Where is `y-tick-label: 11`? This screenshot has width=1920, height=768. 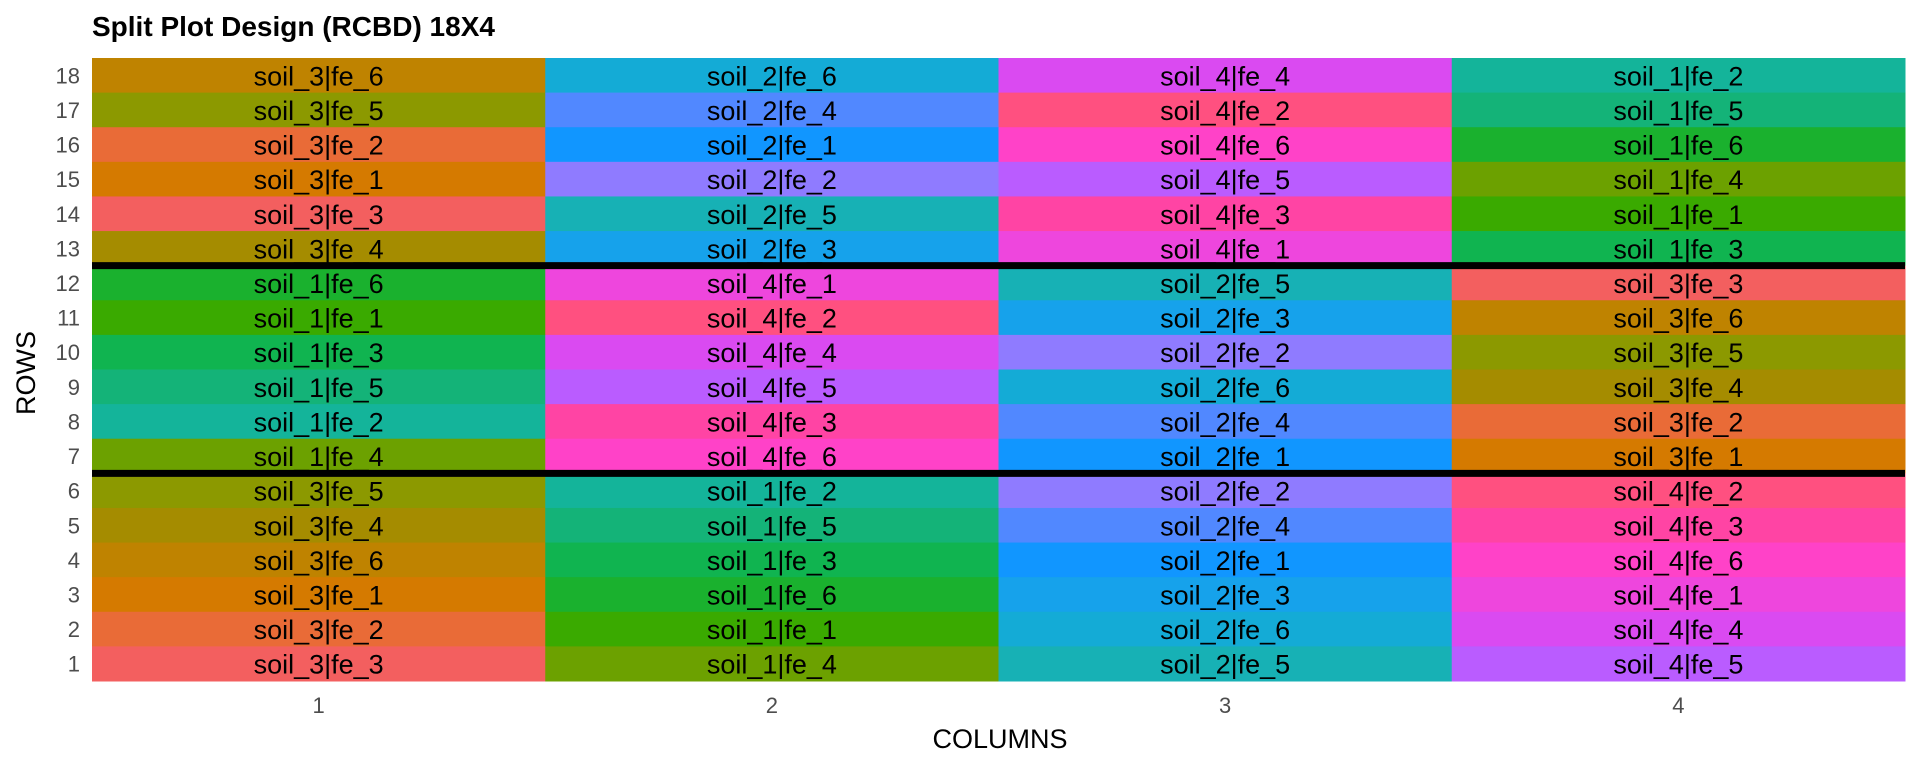 y-tick-label: 11 is located at coordinates (68, 318).